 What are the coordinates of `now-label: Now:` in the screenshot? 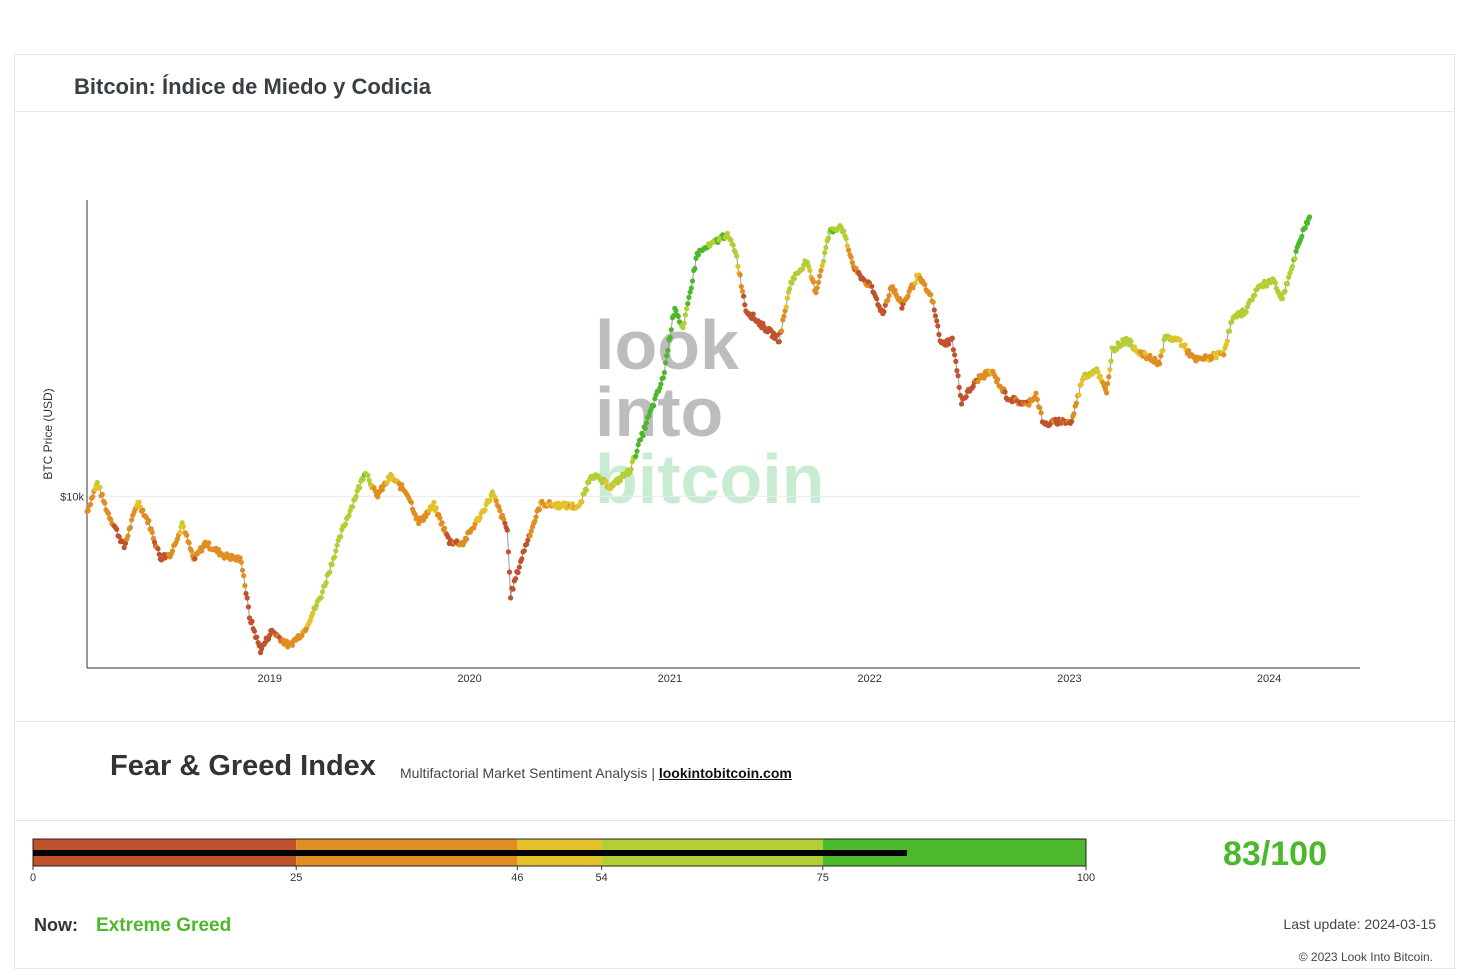 It's located at (56, 925).